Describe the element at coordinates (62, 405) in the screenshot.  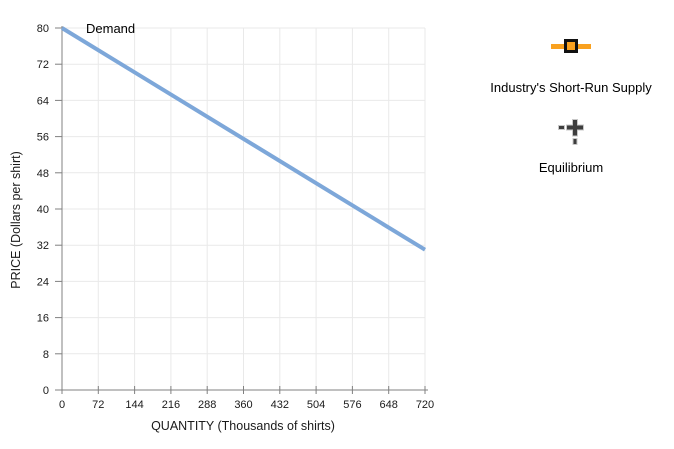
I see `x-tick-label: 0` at that location.